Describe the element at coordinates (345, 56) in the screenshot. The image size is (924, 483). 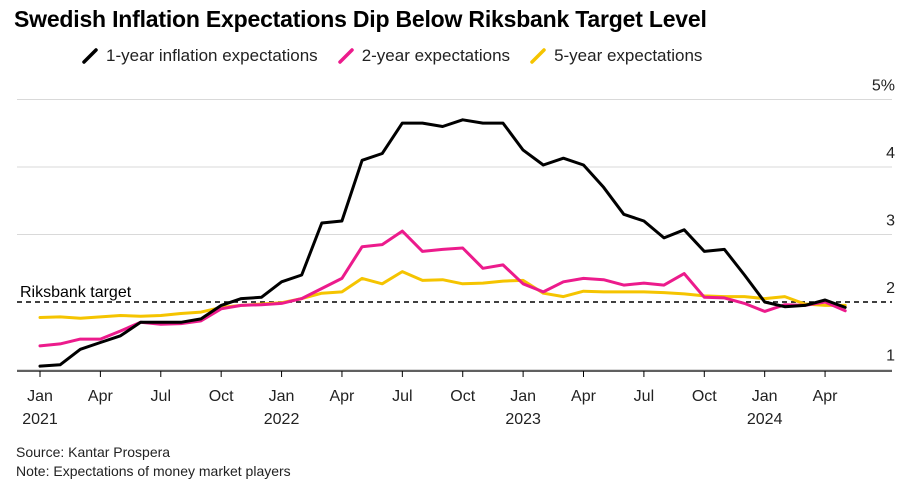
I see `legend-swatch-2-year` at that location.